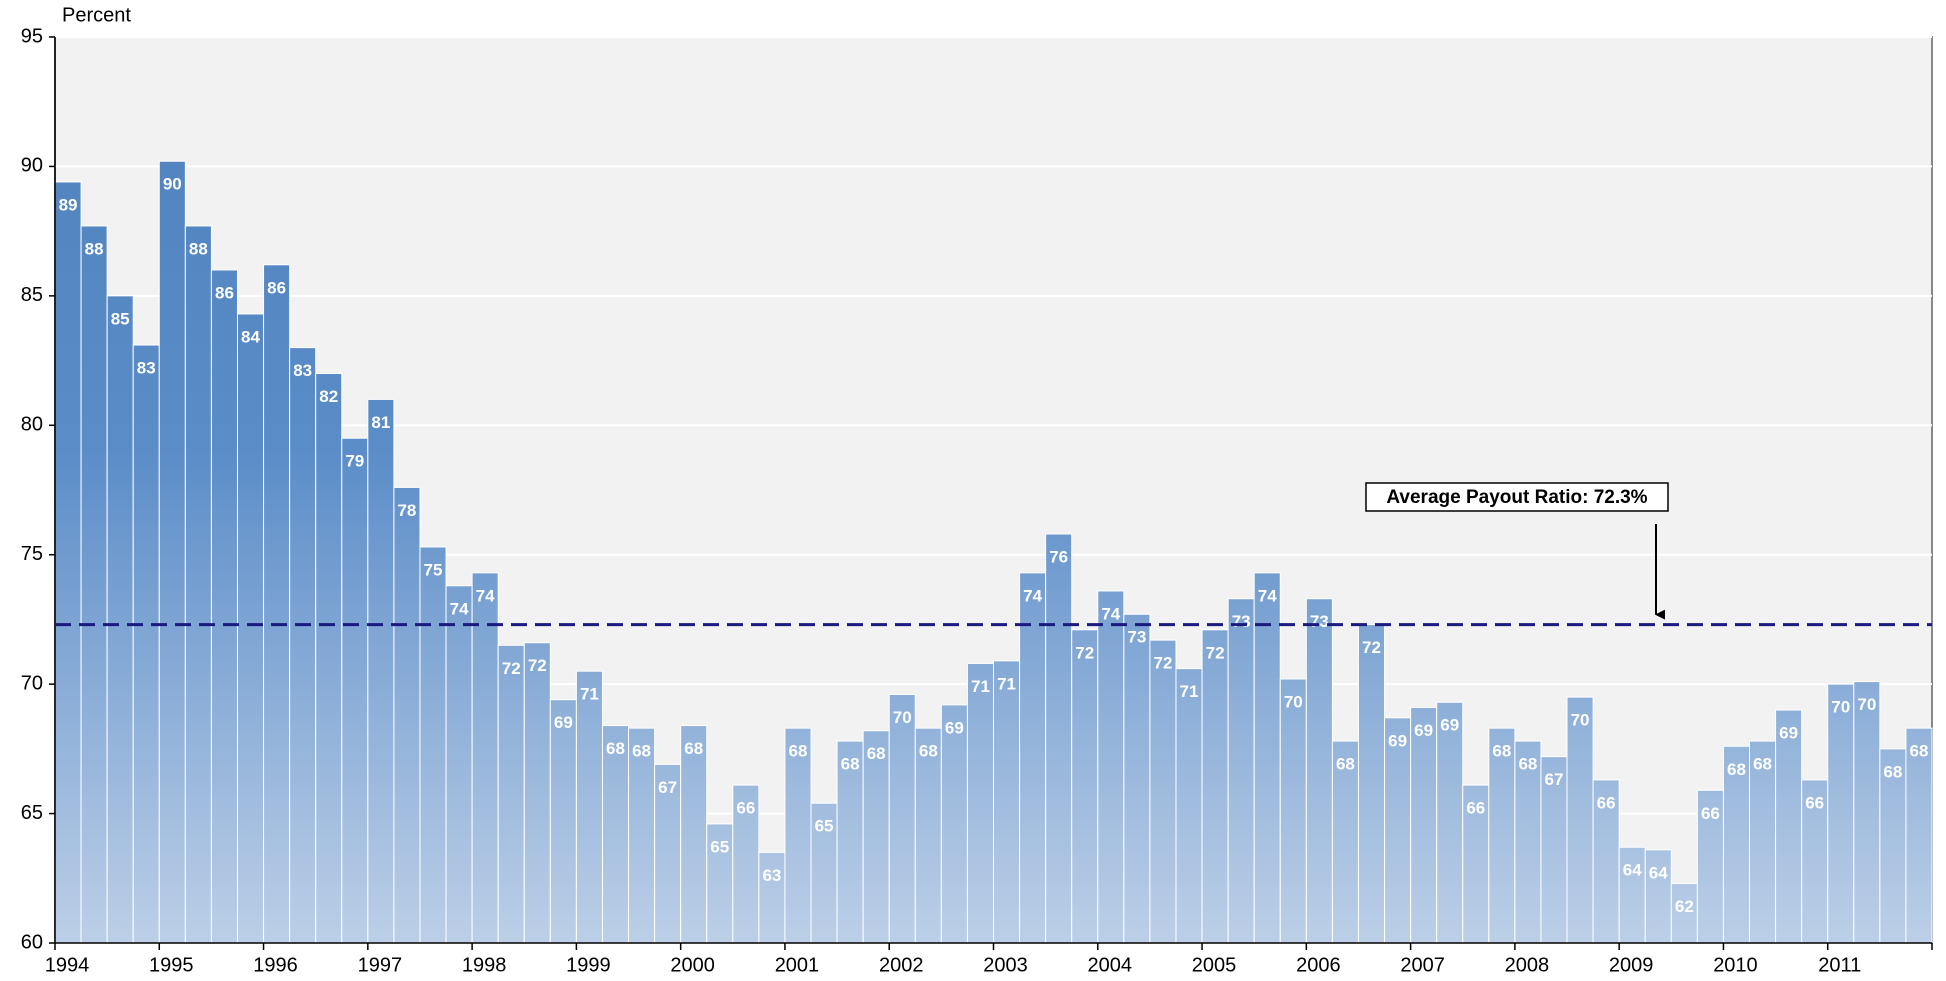 The image size is (1946, 981). Describe the element at coordinates (380, 422) in the screenshot. I see `value-label: 81` at that location.